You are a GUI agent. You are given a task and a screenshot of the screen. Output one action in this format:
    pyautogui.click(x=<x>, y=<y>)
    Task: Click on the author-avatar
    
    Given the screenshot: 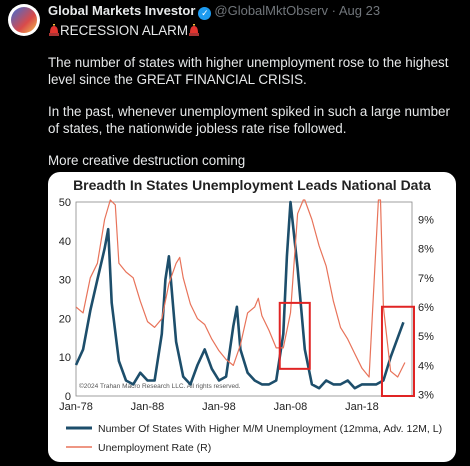 What is the action you would take?
    pyautogui.click(x=24, y=20)
    